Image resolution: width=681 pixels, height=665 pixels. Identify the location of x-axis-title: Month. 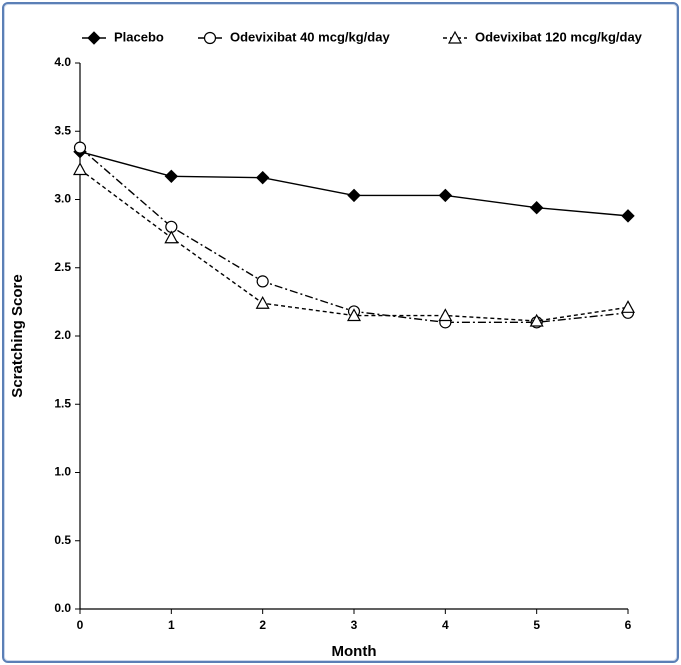
(354, 651).